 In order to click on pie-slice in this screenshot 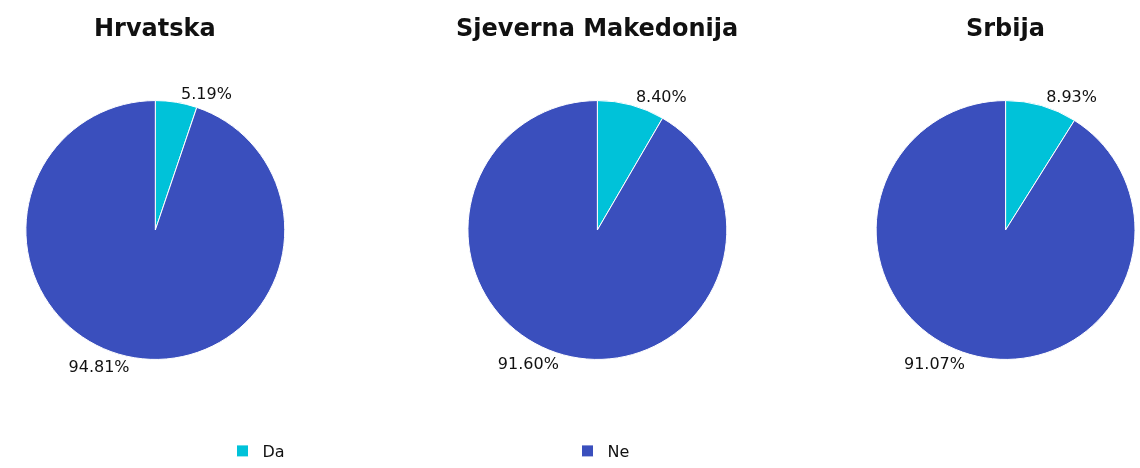, I will do `click(155, 230)`.